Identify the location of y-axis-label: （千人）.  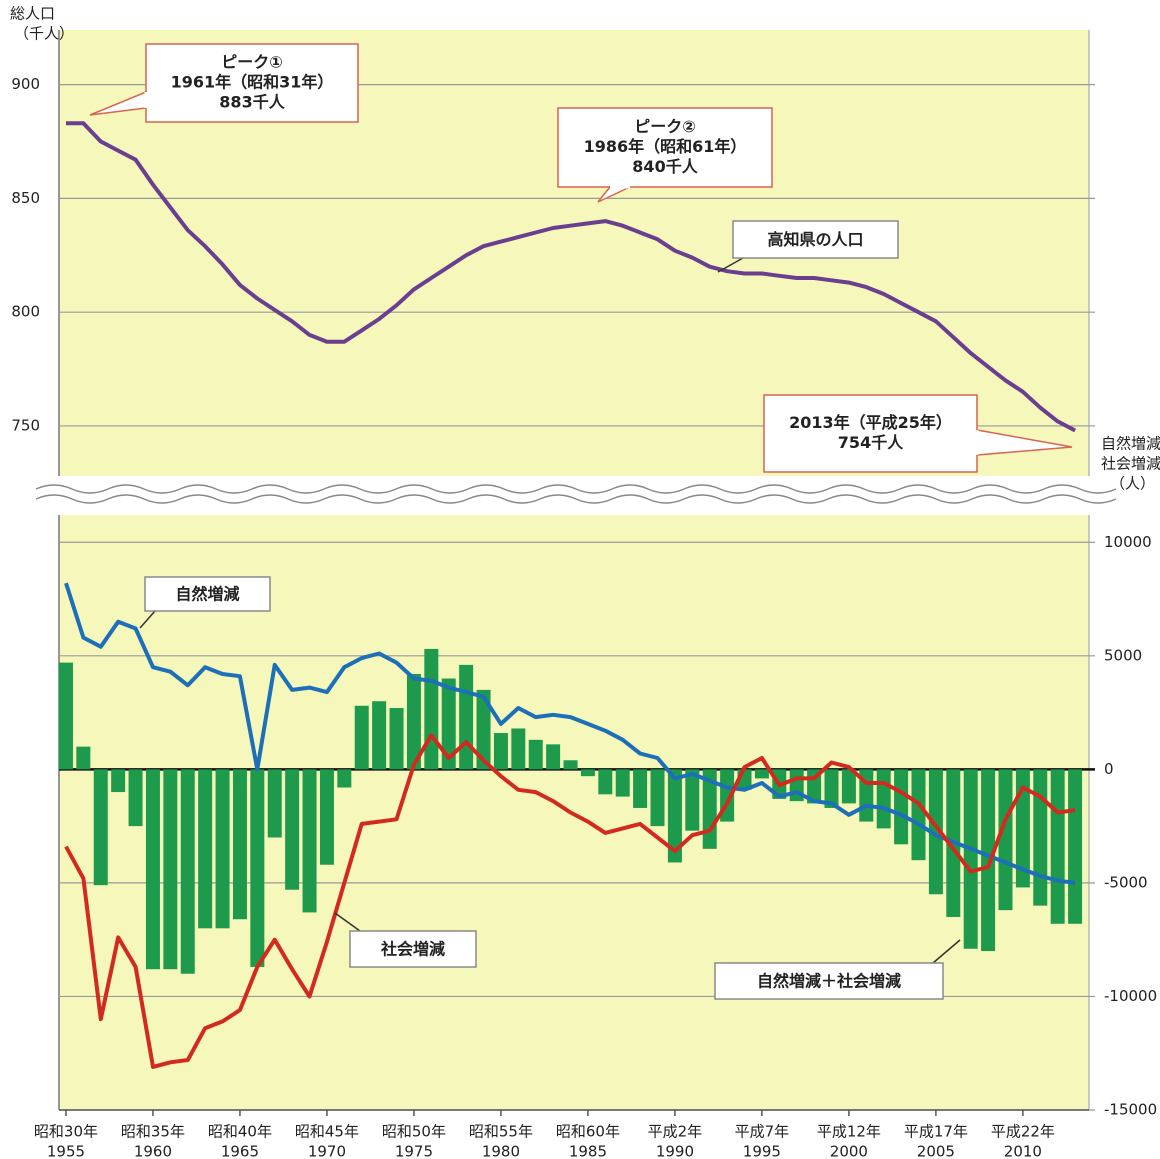
(44, 34).